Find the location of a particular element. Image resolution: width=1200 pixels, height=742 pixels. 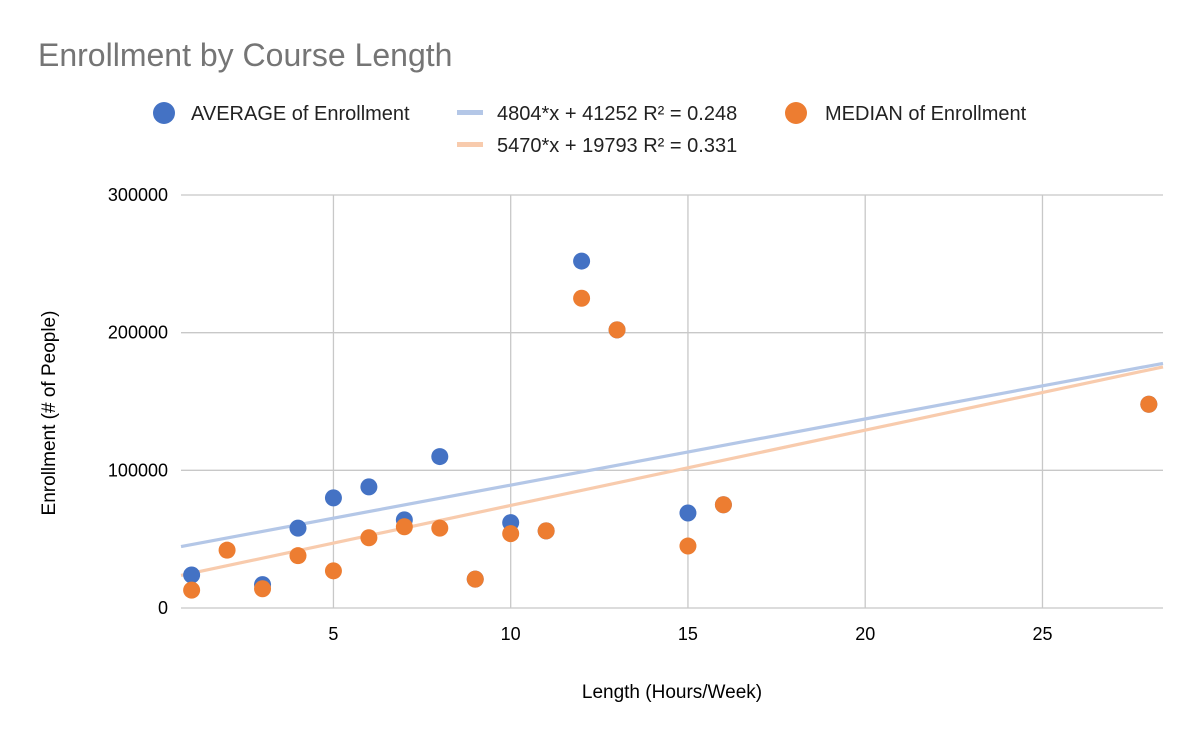

x-tick-label: 5 is located at coordinates (333, 634).